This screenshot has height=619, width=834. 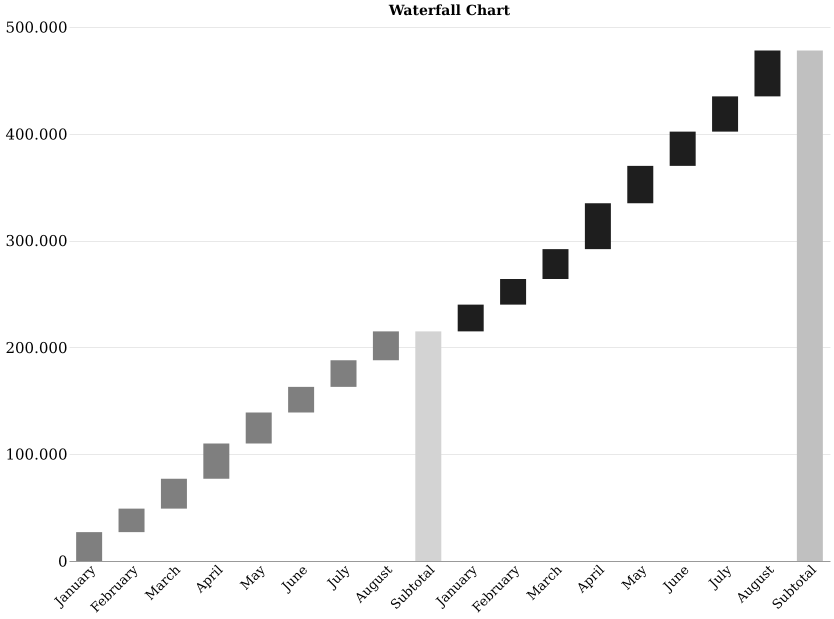 What do you see at coordinates (36, 241) in the screenshot?
I see `y-tick-label: 300.000` at bounding box center [36, 241].